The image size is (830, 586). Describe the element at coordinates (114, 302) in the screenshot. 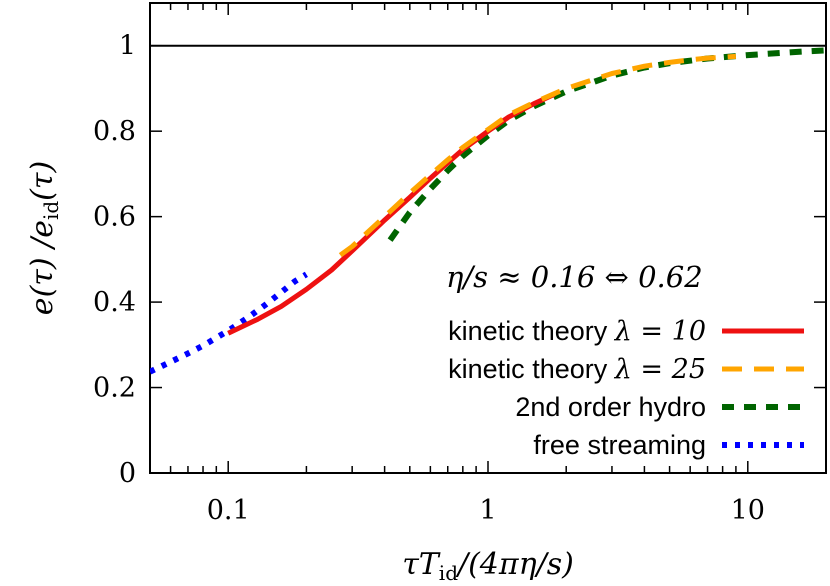

I see `y-tick-label: 0.4` at that location.